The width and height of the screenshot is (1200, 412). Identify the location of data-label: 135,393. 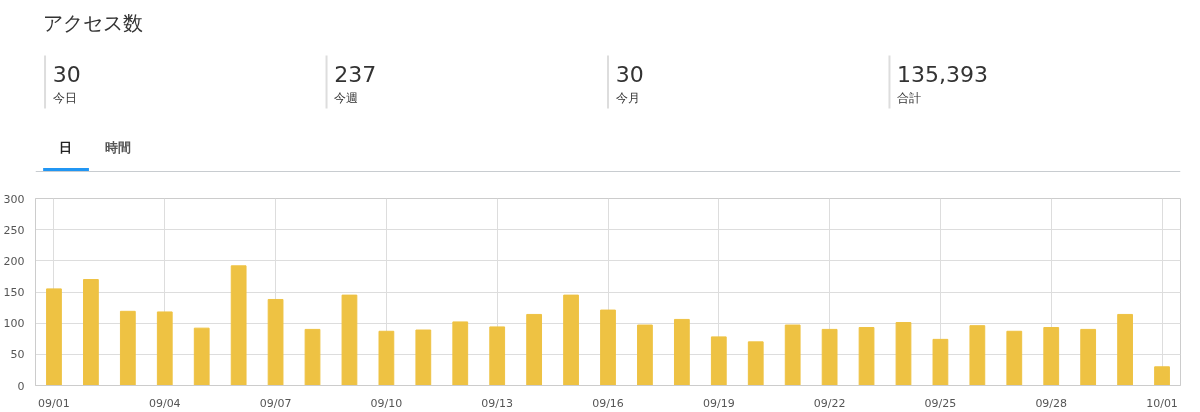
(943, 74).